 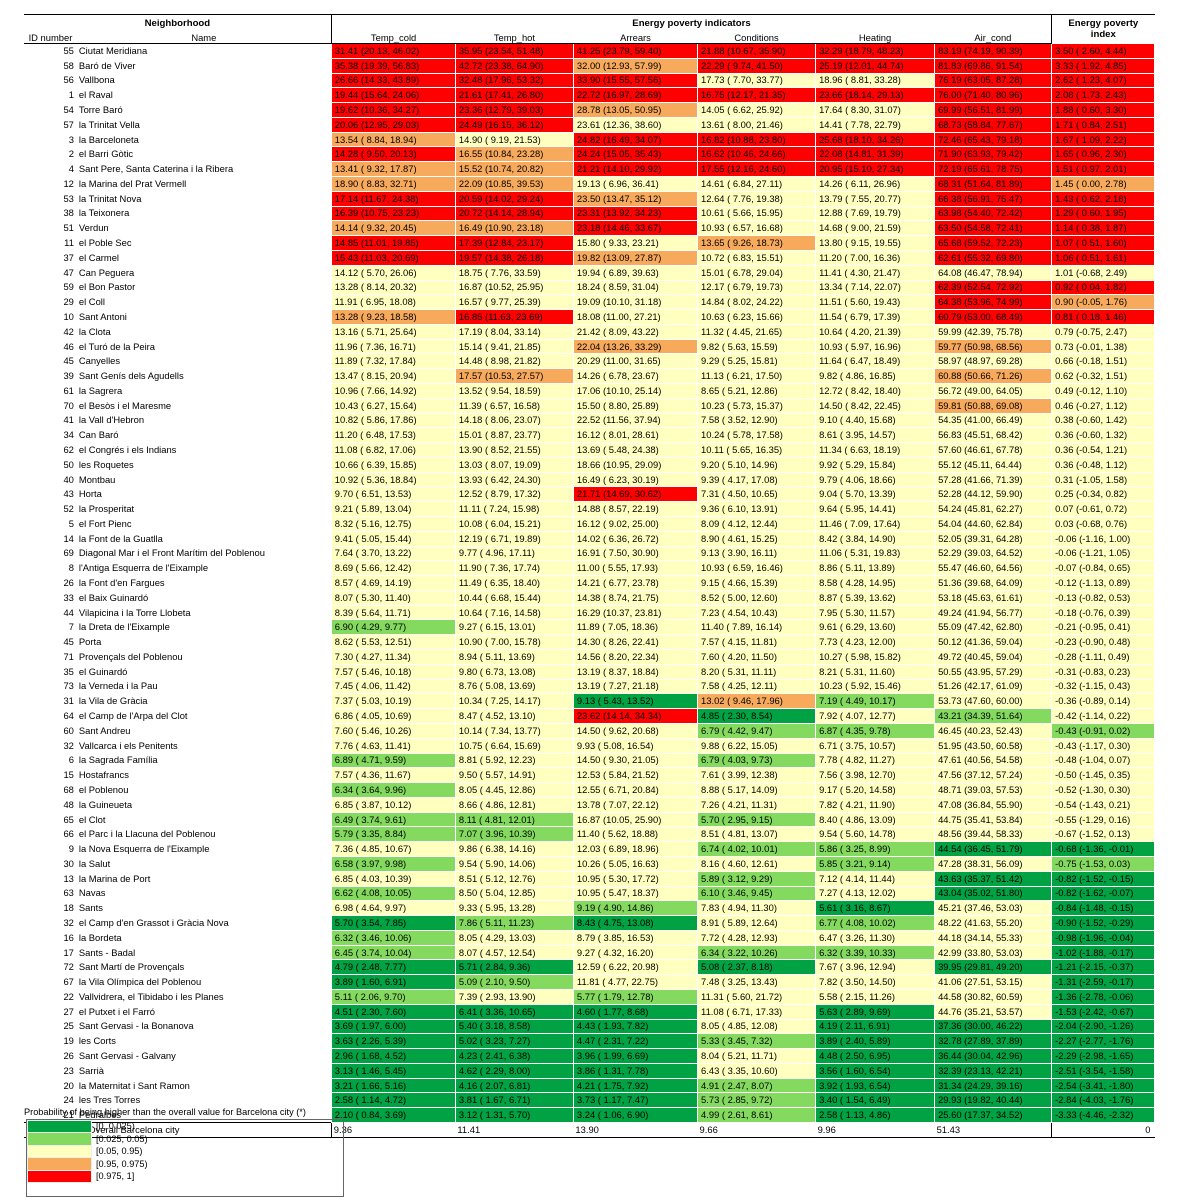 I want to click on cell-arrears: 10.26 ( 5.05, 16.63), so click(x=635, y=863).